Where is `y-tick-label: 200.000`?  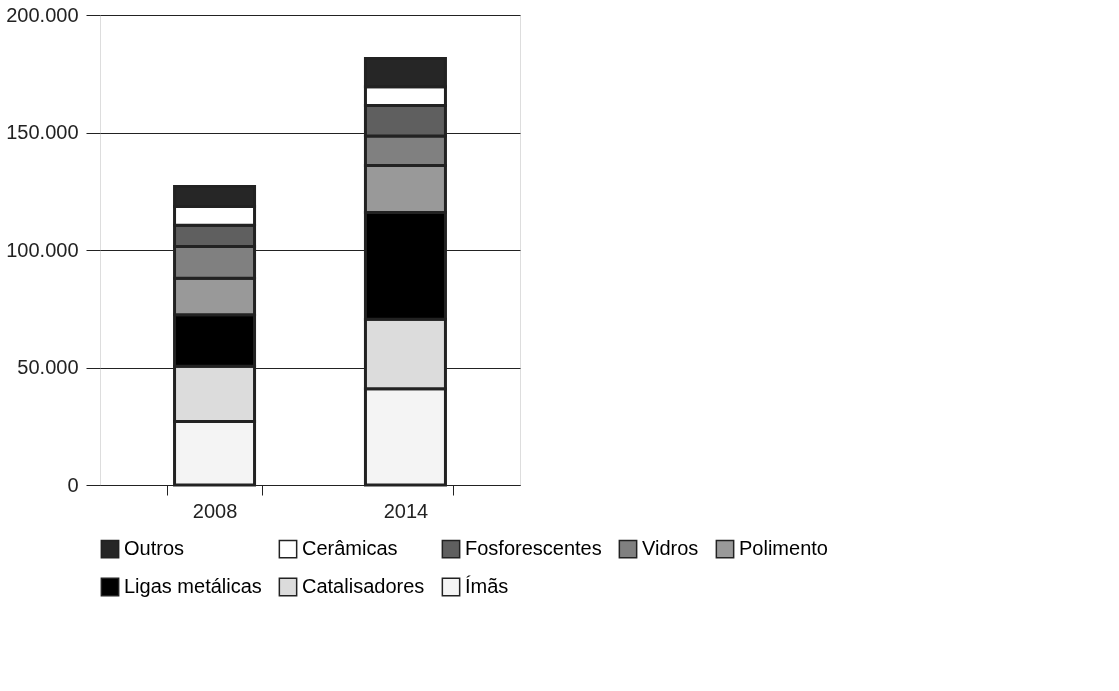 y-tick-label: 200.000 is located at coordinates (42, 14).